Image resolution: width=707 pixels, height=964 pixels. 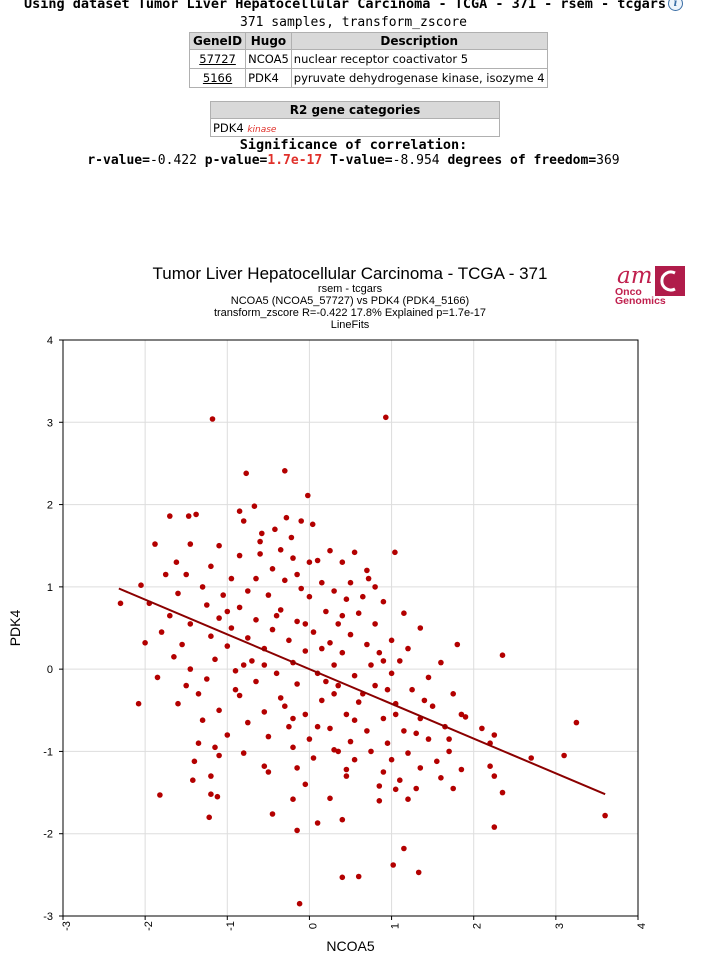 What do you see at coordinates (350, 289) in the screenshot?
I see `chart-subtitle-1: rsem - tcgars` at bounding box center [350, 289].